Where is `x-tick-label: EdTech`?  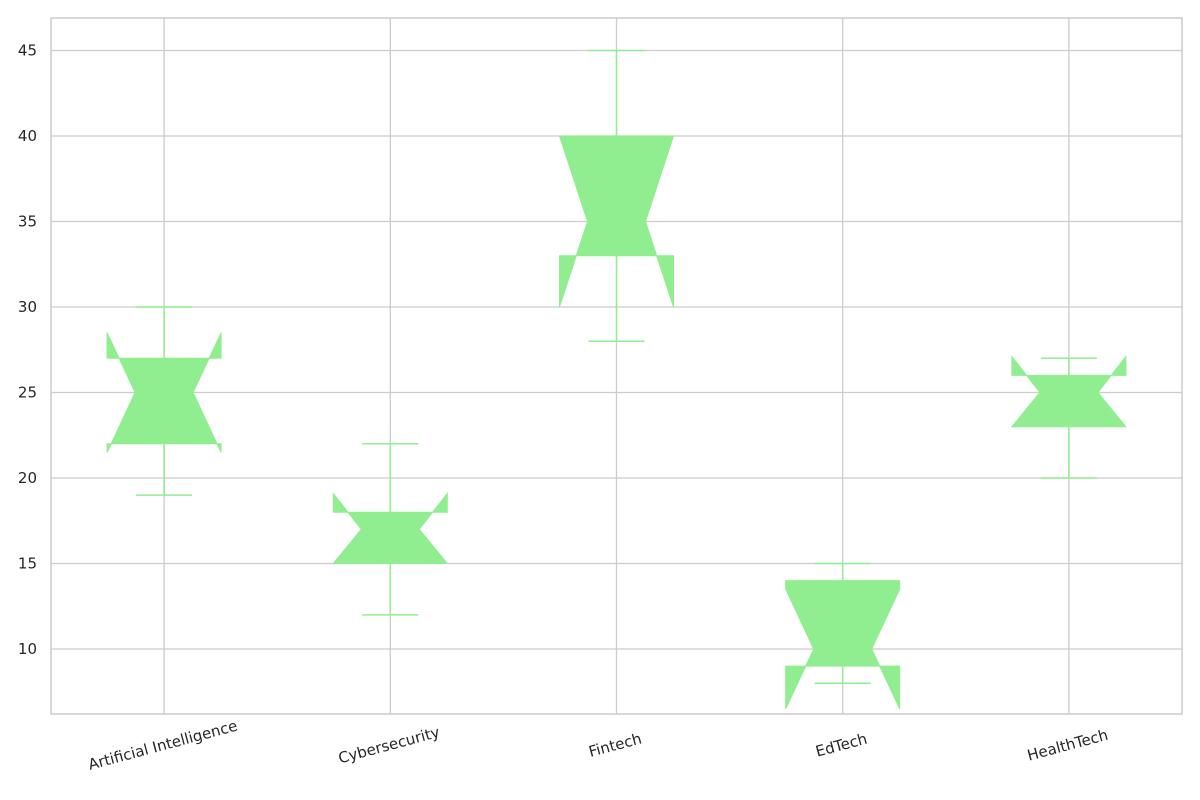
x-tick-label: EdTech is located at coordinates (841, 745).